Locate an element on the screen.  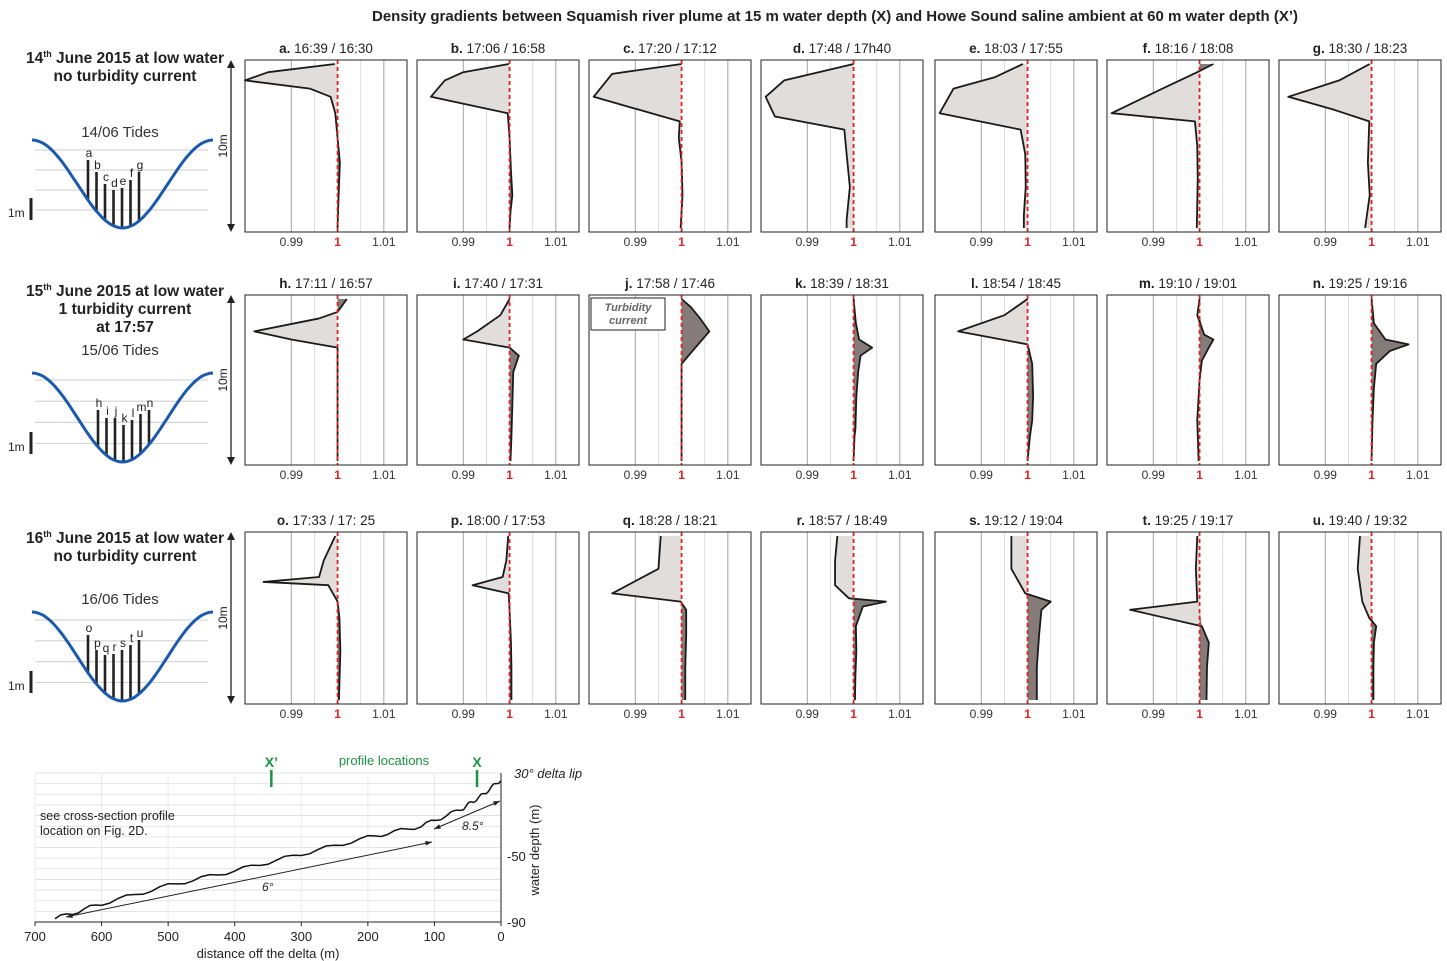
panel-times: 19:40 / 19:32 is located at coordinates (1367, 520).